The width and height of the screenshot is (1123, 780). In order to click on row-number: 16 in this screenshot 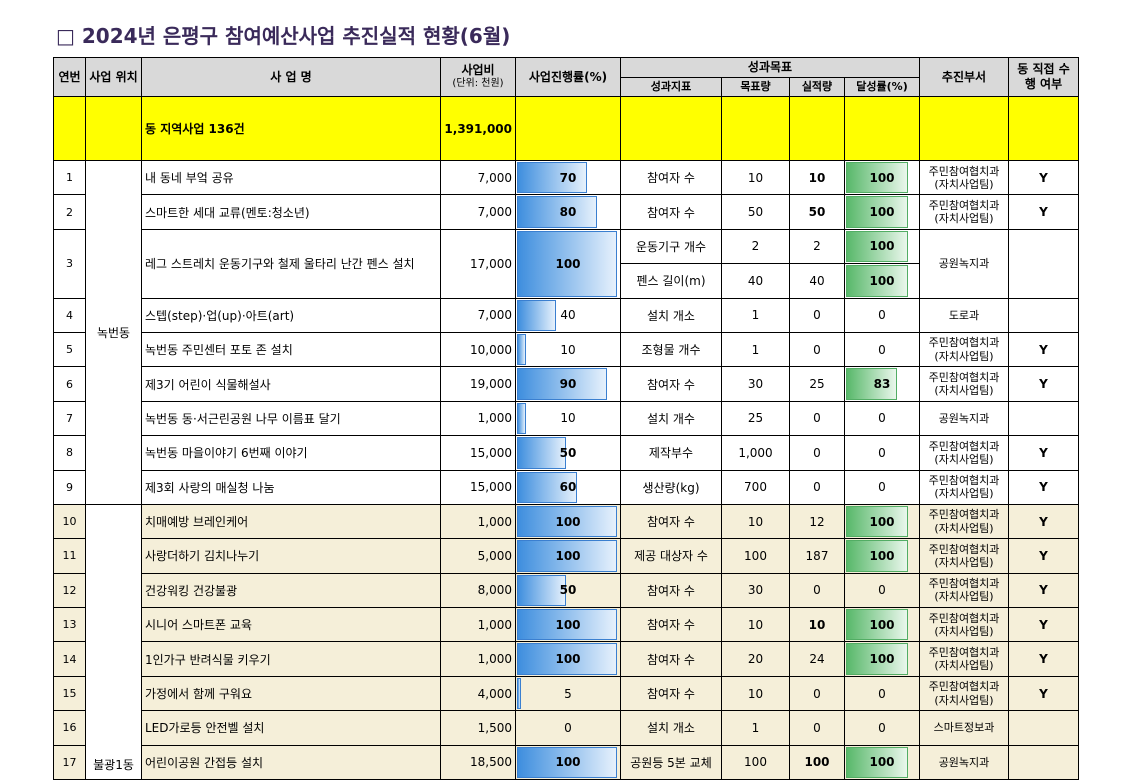, I will do `click(69, 728)`.